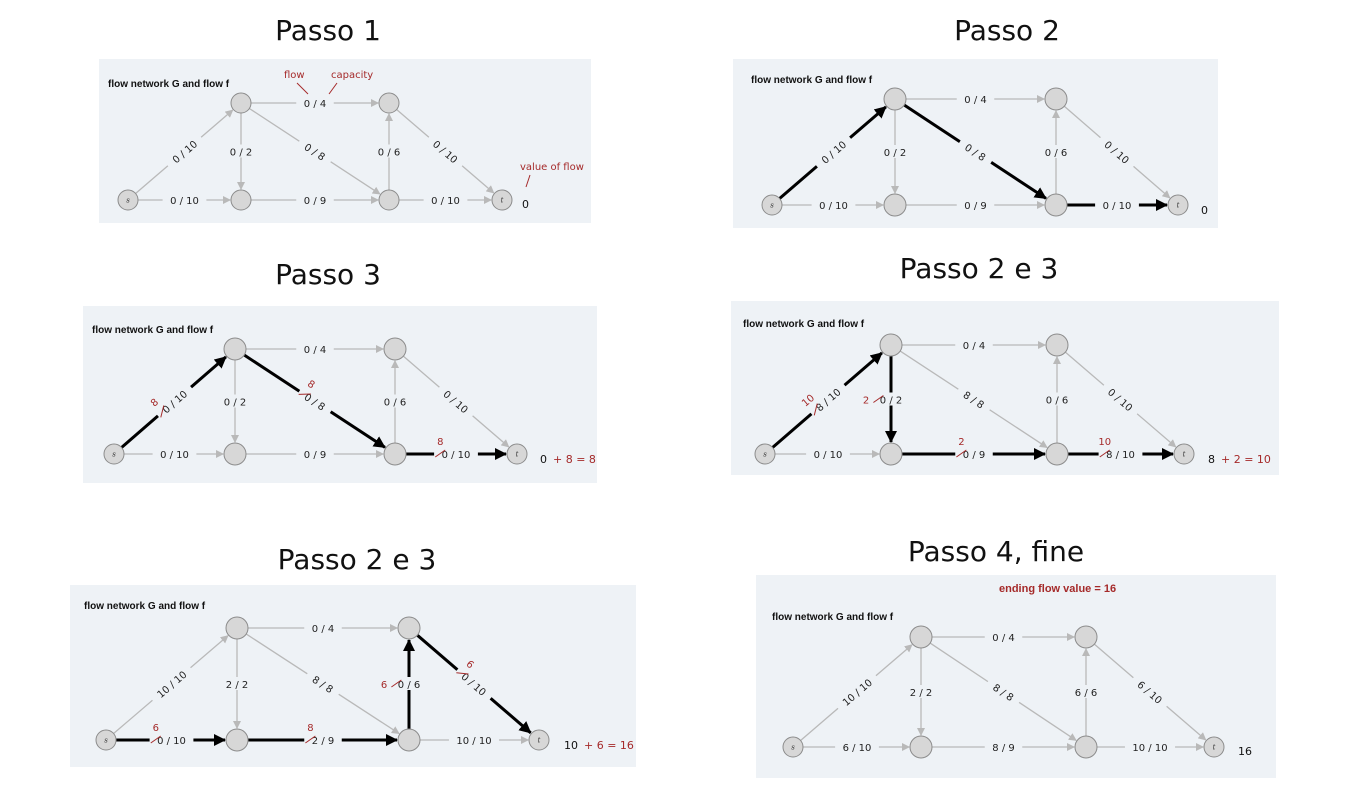 This screenshot has height=812, width=1351. Describe the element at coordinates (856, 691) in the screenshot. I see `edge-label-sa: 10 / 10` at that location.